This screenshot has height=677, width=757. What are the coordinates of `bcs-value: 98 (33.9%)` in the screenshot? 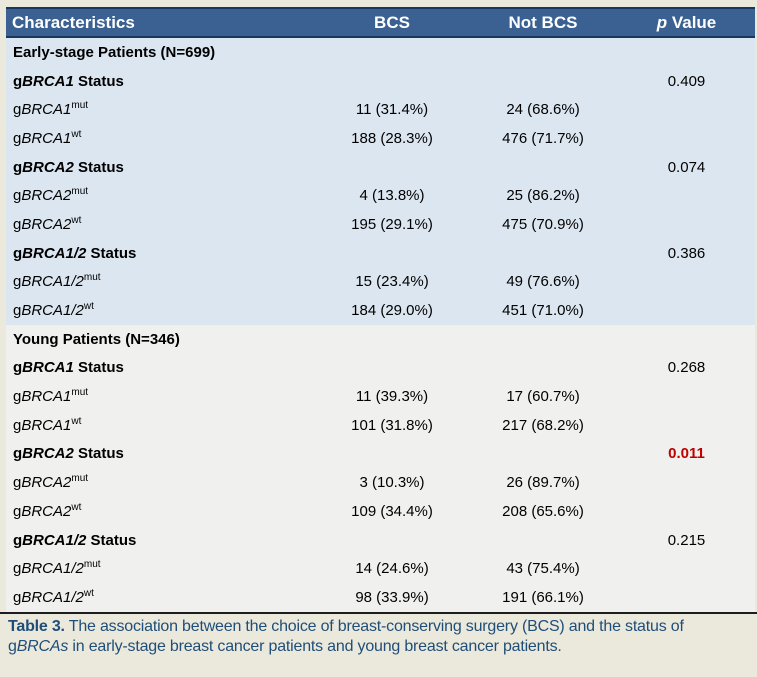 It's located at (392, 597).